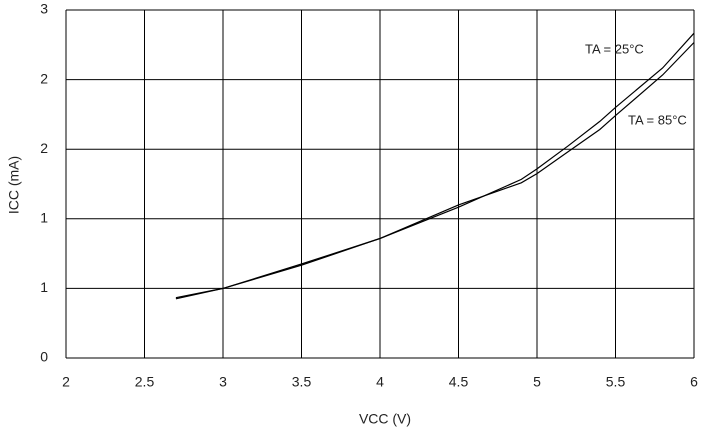  What do you see at coordinates (302, 382) in the screenshot?
I see `x-tick-label: 3.5` at bounding box center [302, 382].